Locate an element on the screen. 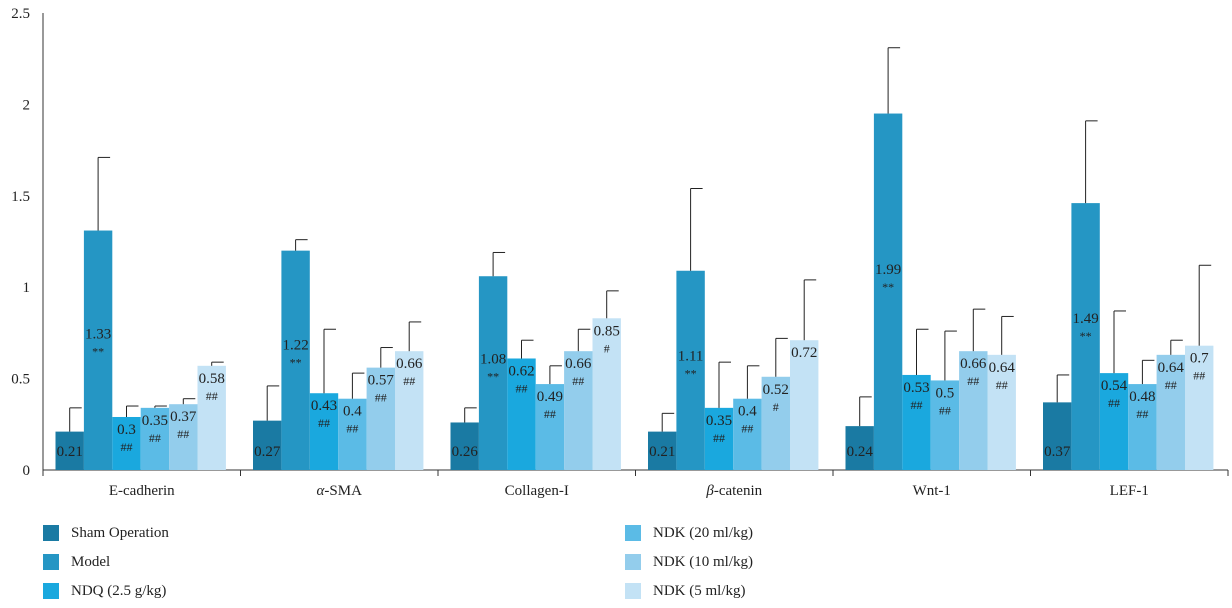 The image size is (1232, 608). legend-label: Model is located at coordinates (91, 561).